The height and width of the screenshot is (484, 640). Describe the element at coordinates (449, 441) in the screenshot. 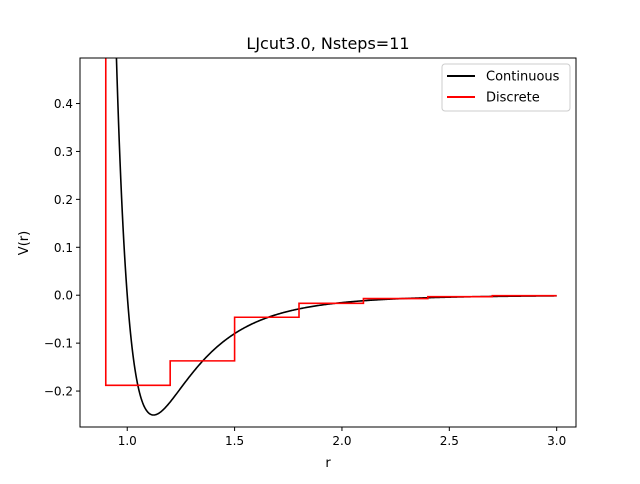

I see `x-tick-label: 2.5` at that location.